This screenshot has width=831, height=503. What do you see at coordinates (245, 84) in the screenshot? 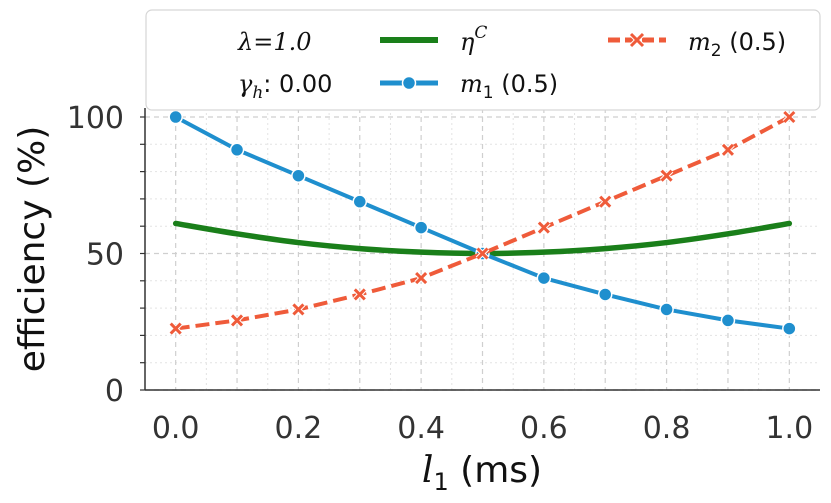
I see `legend-gamma-symbol: γ` at bounding box center [245, 84].